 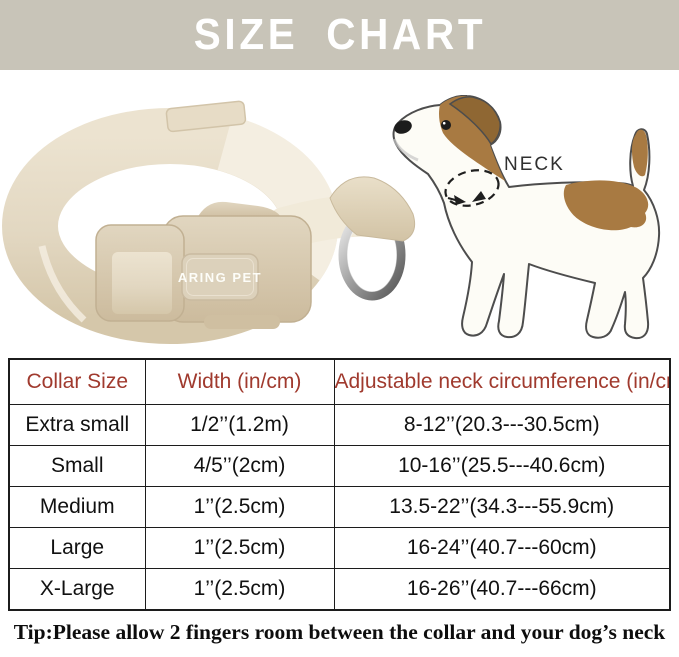 I want to click on cell-width: 4/5’’(2cm), so click(x=239, y=466).